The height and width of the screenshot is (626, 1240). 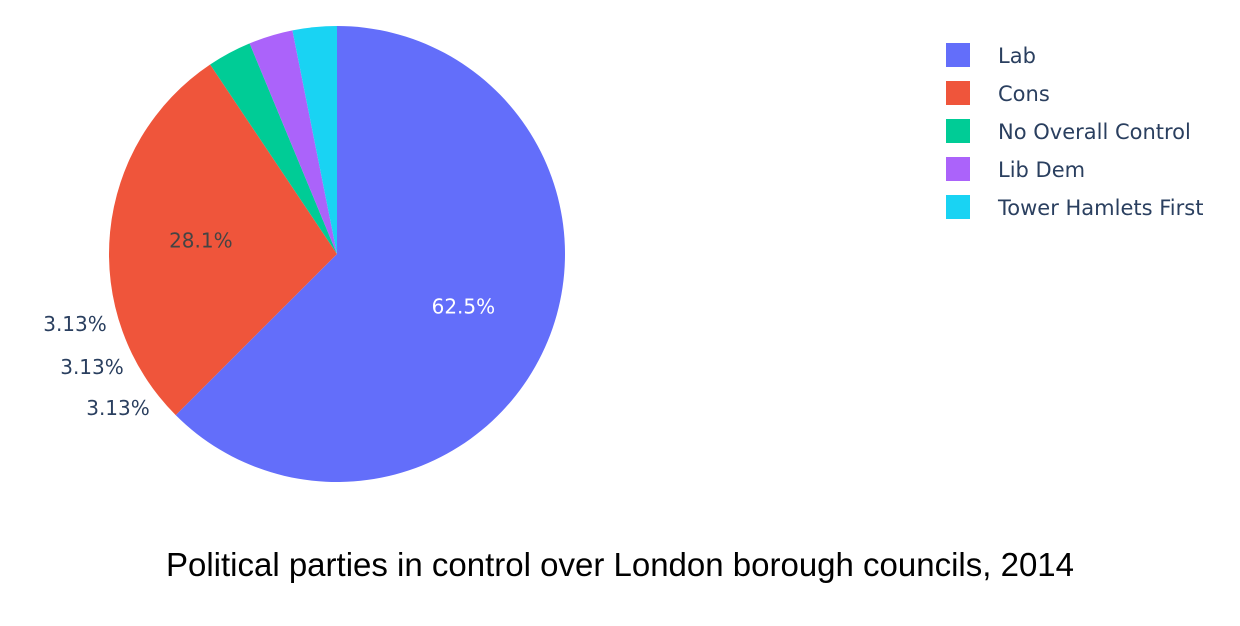 I want to click on pie-label-lib-dem: 3.13%, so click(x=92, y=367).